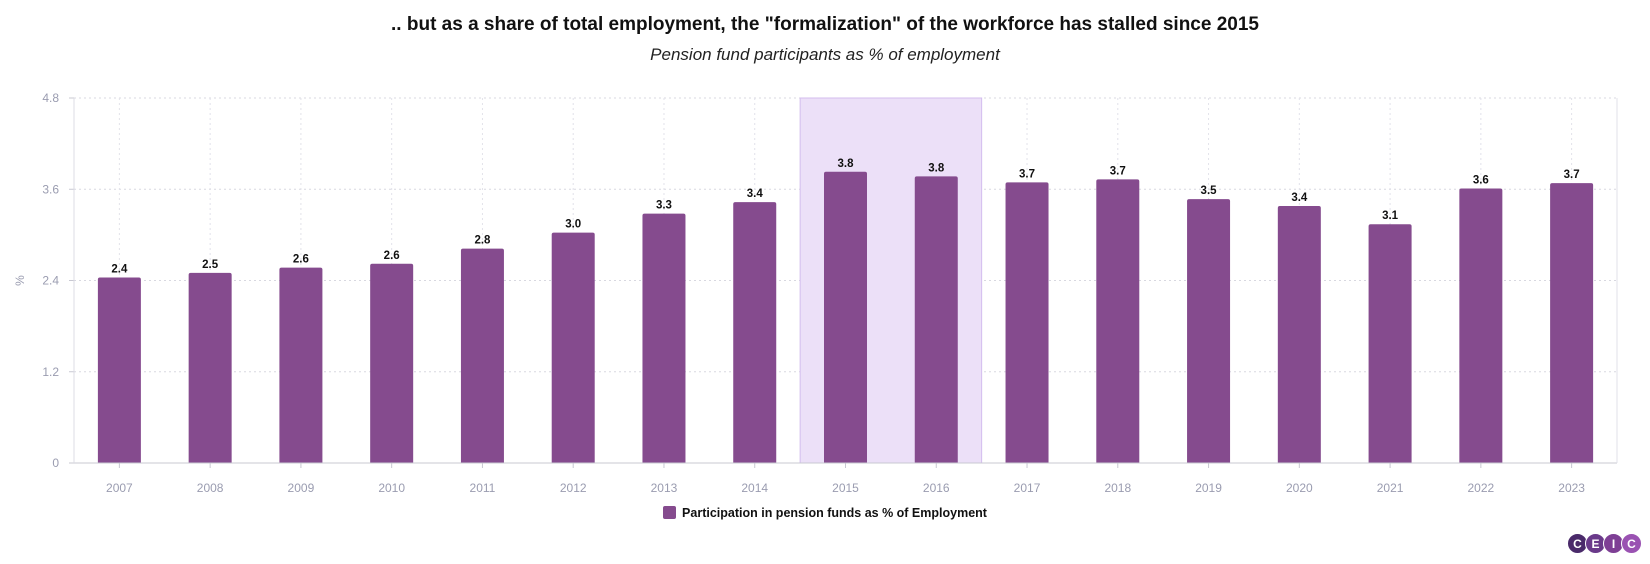  What do you see at coordinates (483, 488) in the screenshot?
I see `x-tick-label: 2011` at bounding box center [483, 488].